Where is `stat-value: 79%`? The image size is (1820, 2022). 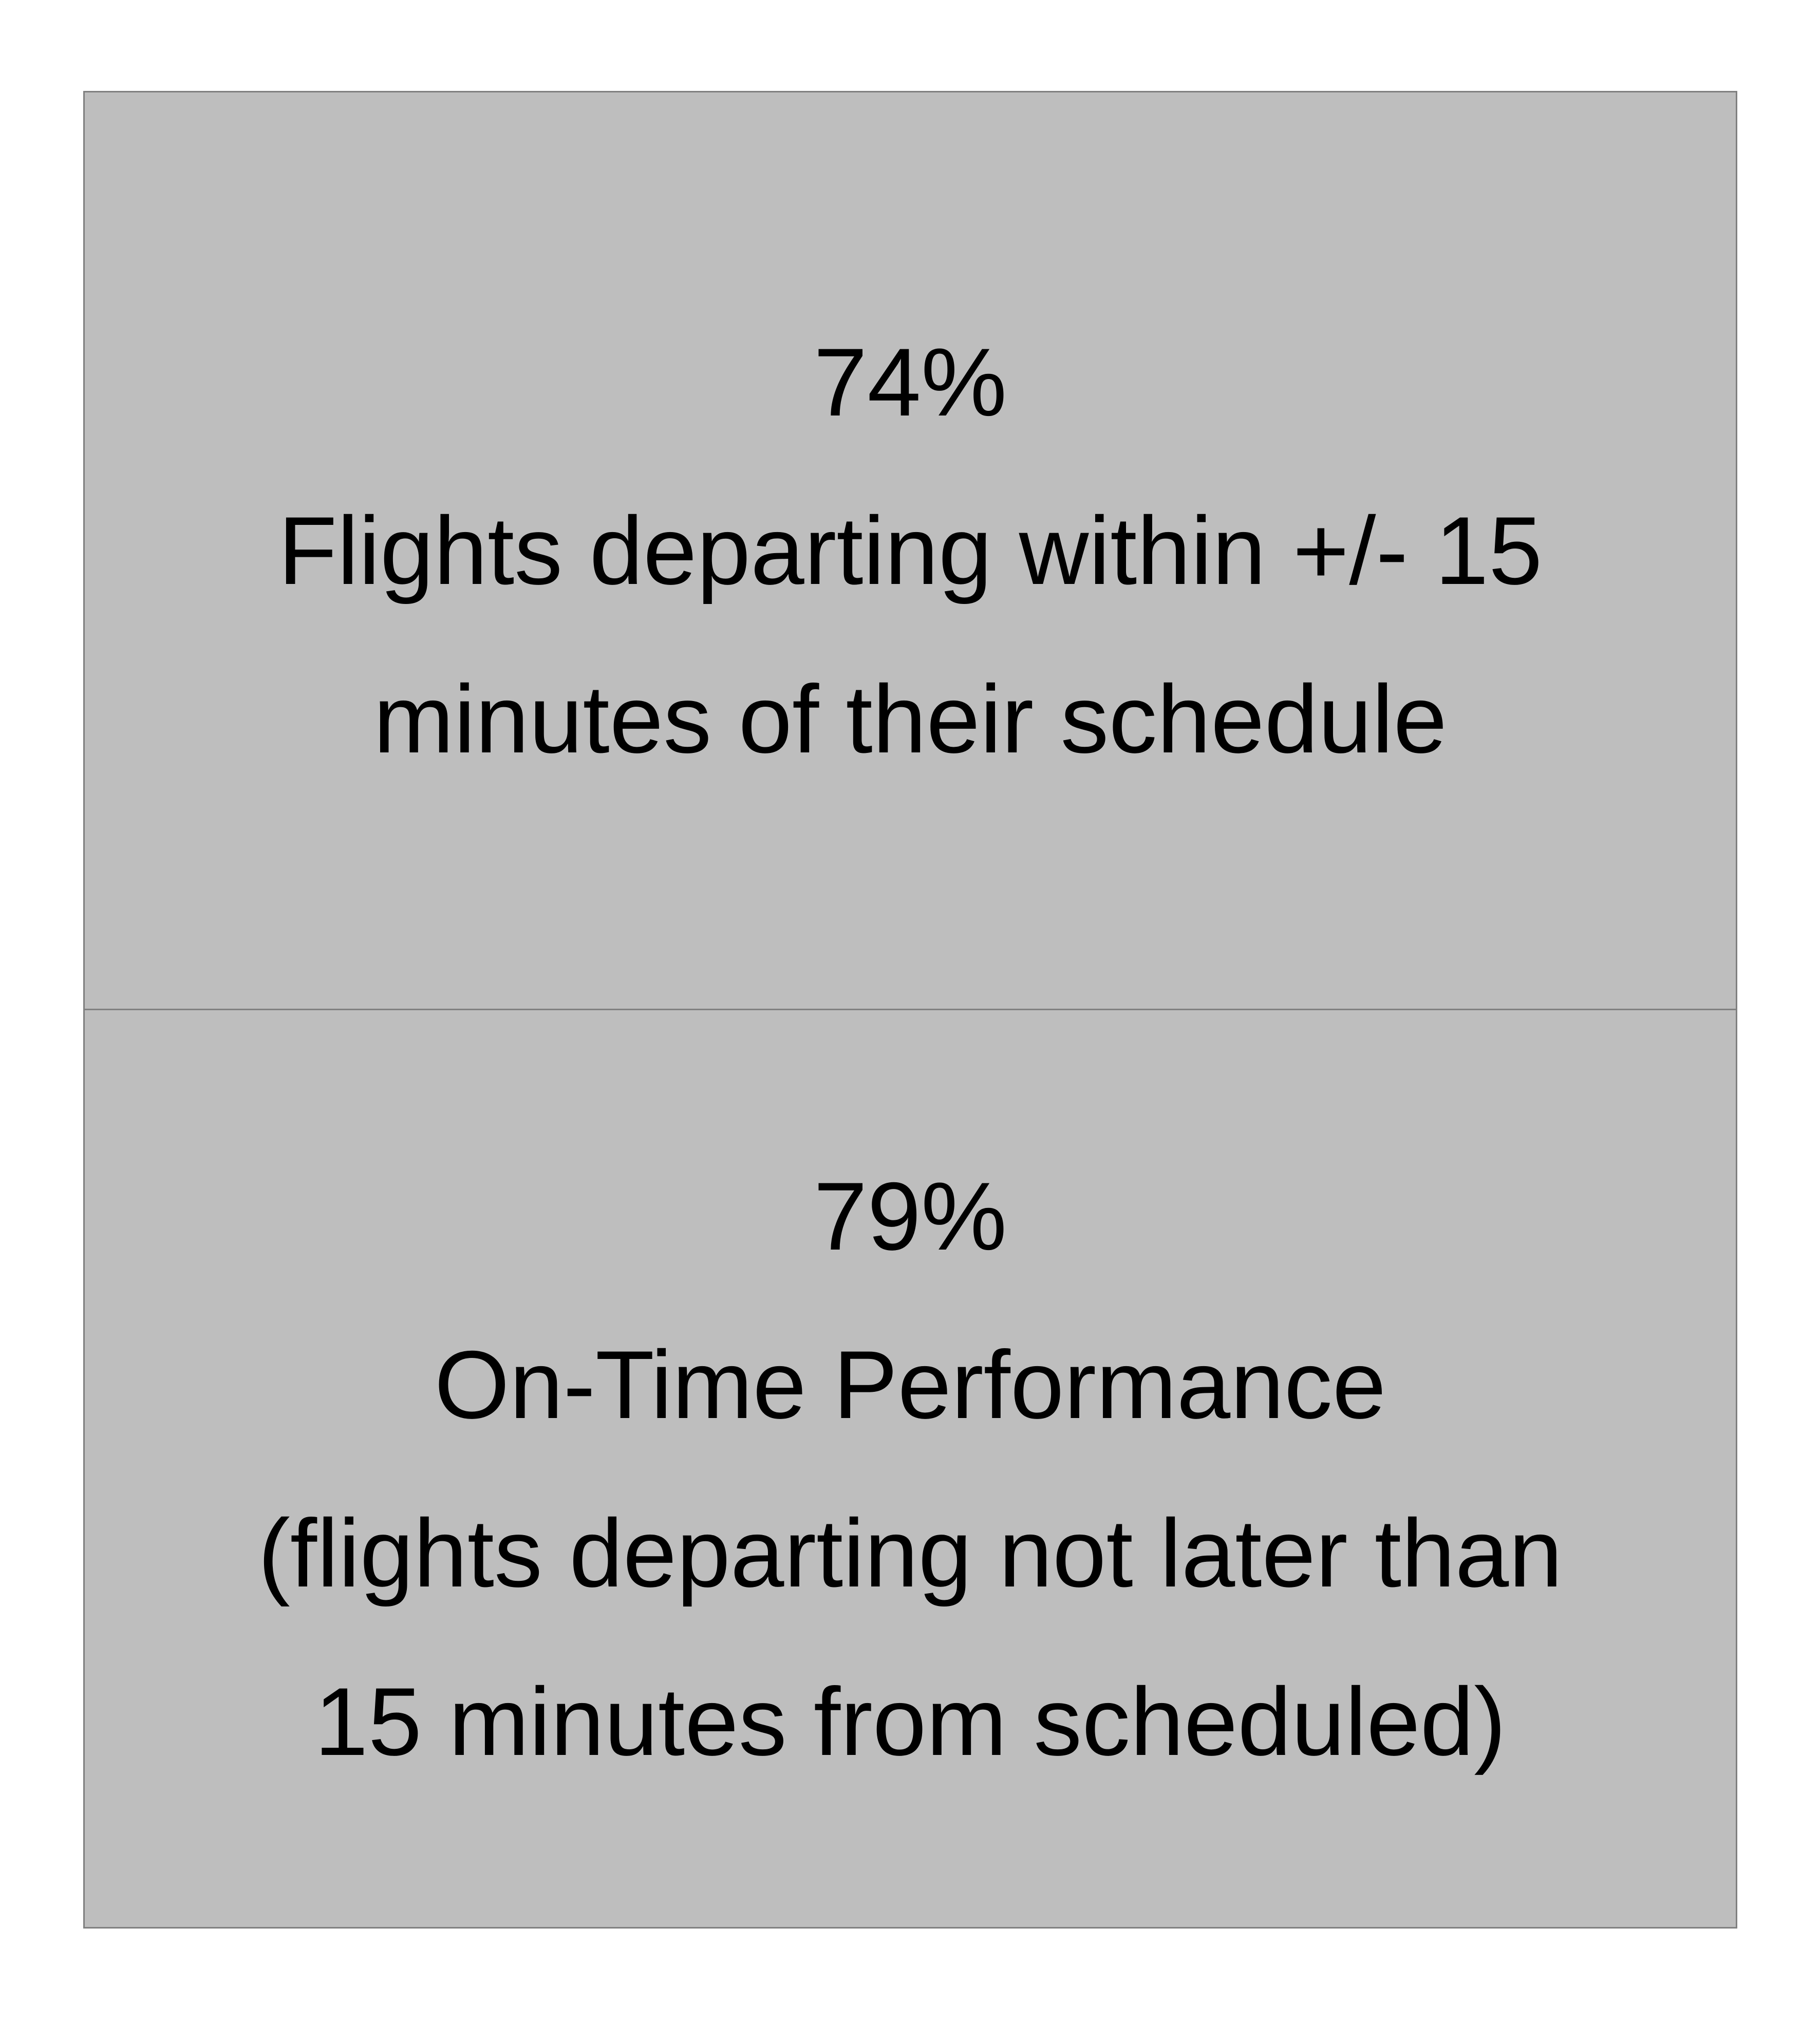
stat-value: 79% is located at coordinates (910, 1216).